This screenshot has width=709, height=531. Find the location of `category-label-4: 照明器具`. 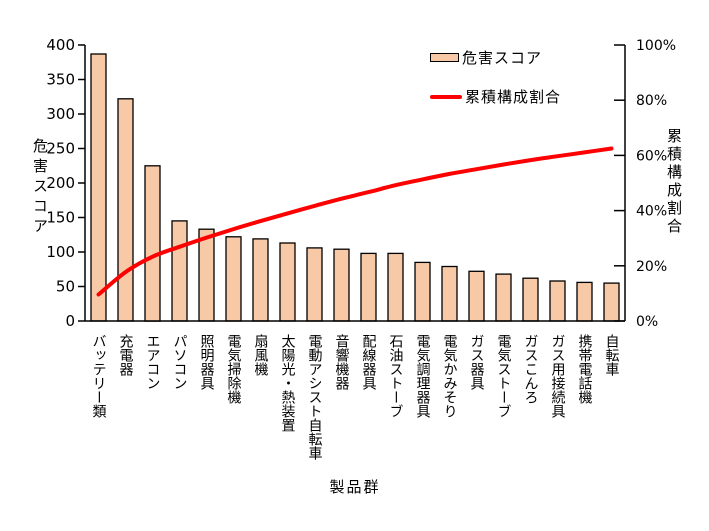

category-label-4: 照明器具 is located at coordinates (206, 362).